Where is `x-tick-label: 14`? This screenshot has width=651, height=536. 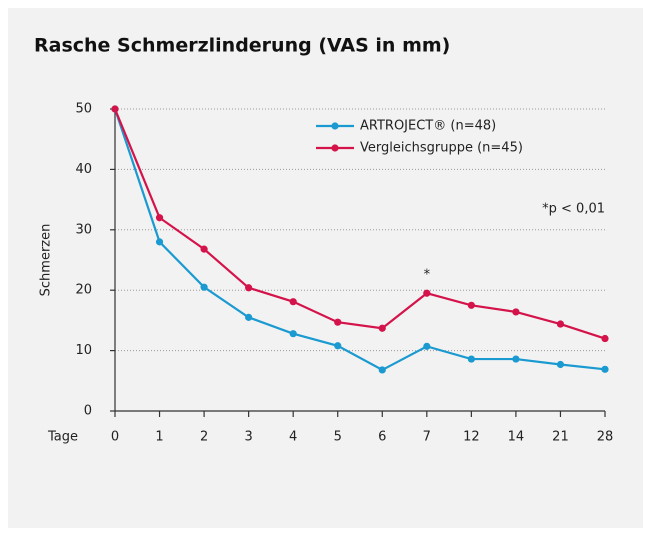 x-tick-label: 14 is located at coordinates (516, 437).